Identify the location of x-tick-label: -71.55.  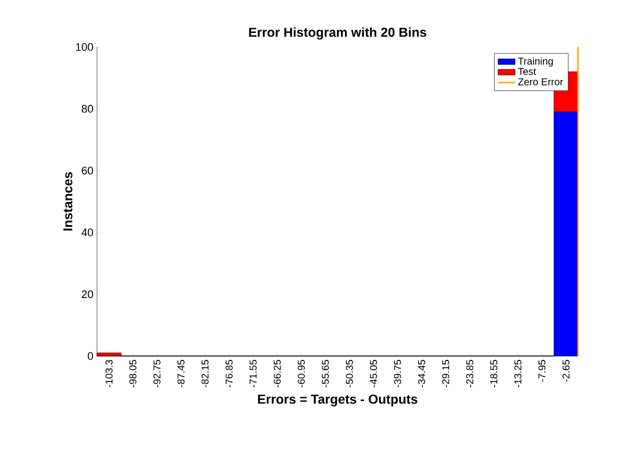
(253, 374).